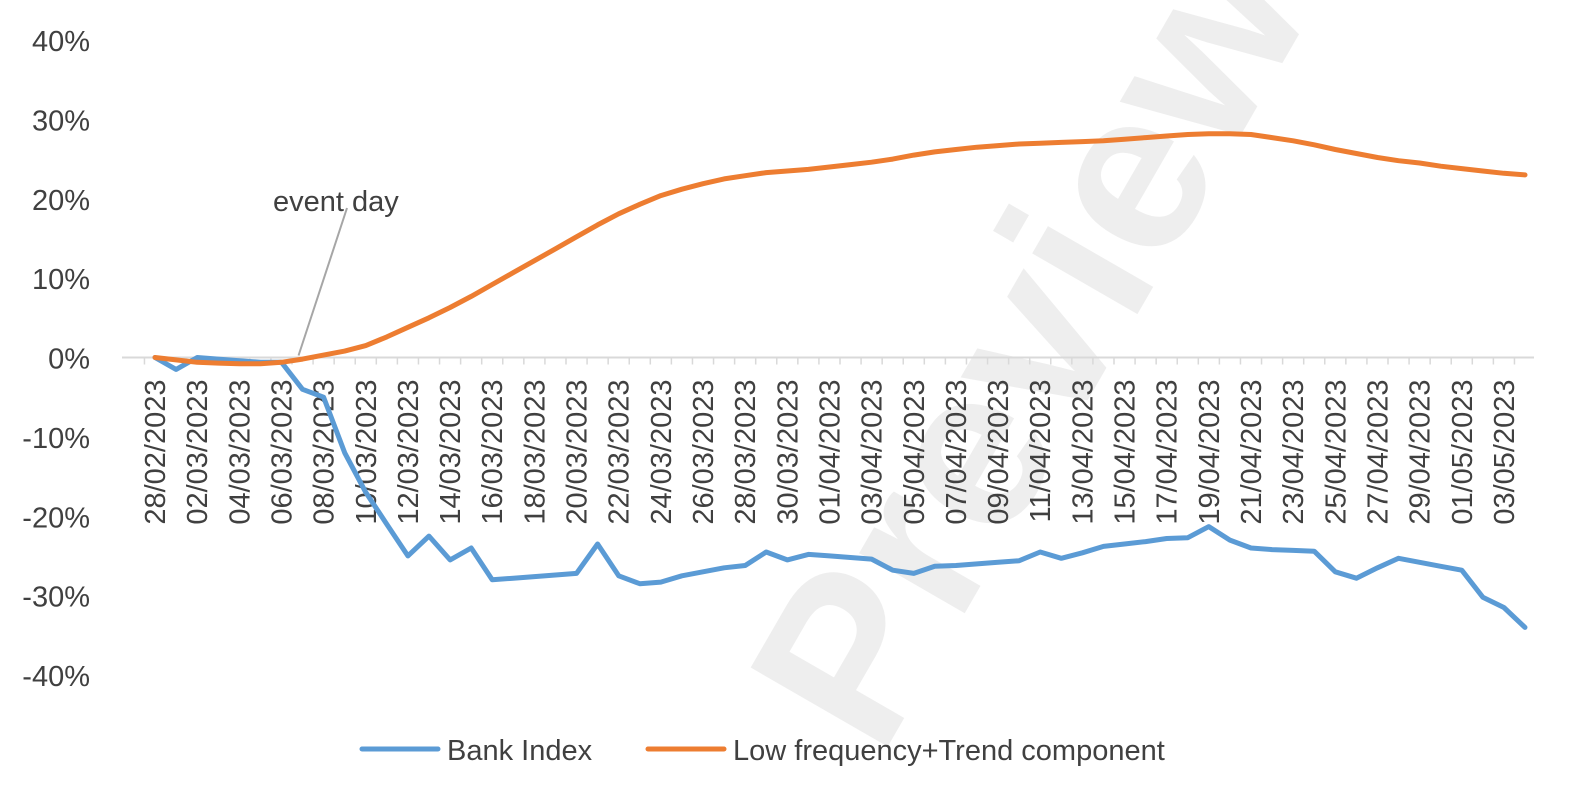 Image resolution: width=1584 pixels, height=809 pixels. I want to click on x-tick-label: 12/03/2023, so click(409, 452).